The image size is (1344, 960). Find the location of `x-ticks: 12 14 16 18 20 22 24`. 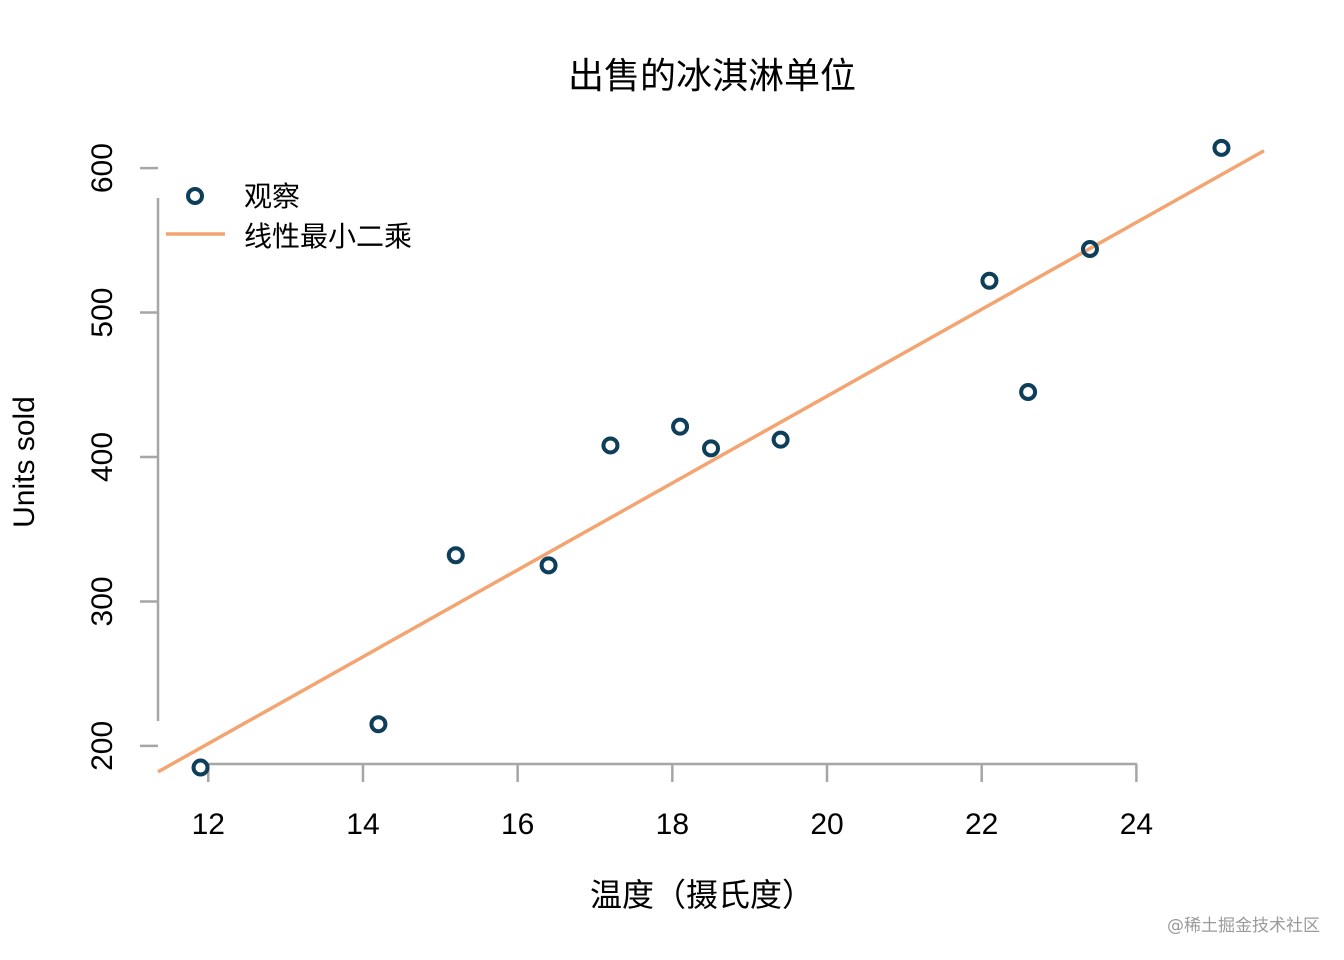

x-ticks: 12 14 16 18 20 22 24 is located at coordinates (672, 802).